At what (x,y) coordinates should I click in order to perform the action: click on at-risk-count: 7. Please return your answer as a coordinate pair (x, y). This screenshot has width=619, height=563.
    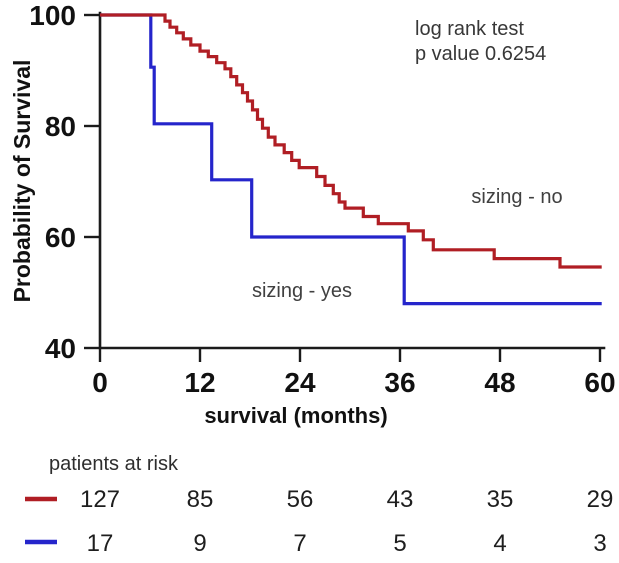
    Looking at the image, I should click on (299, 543).